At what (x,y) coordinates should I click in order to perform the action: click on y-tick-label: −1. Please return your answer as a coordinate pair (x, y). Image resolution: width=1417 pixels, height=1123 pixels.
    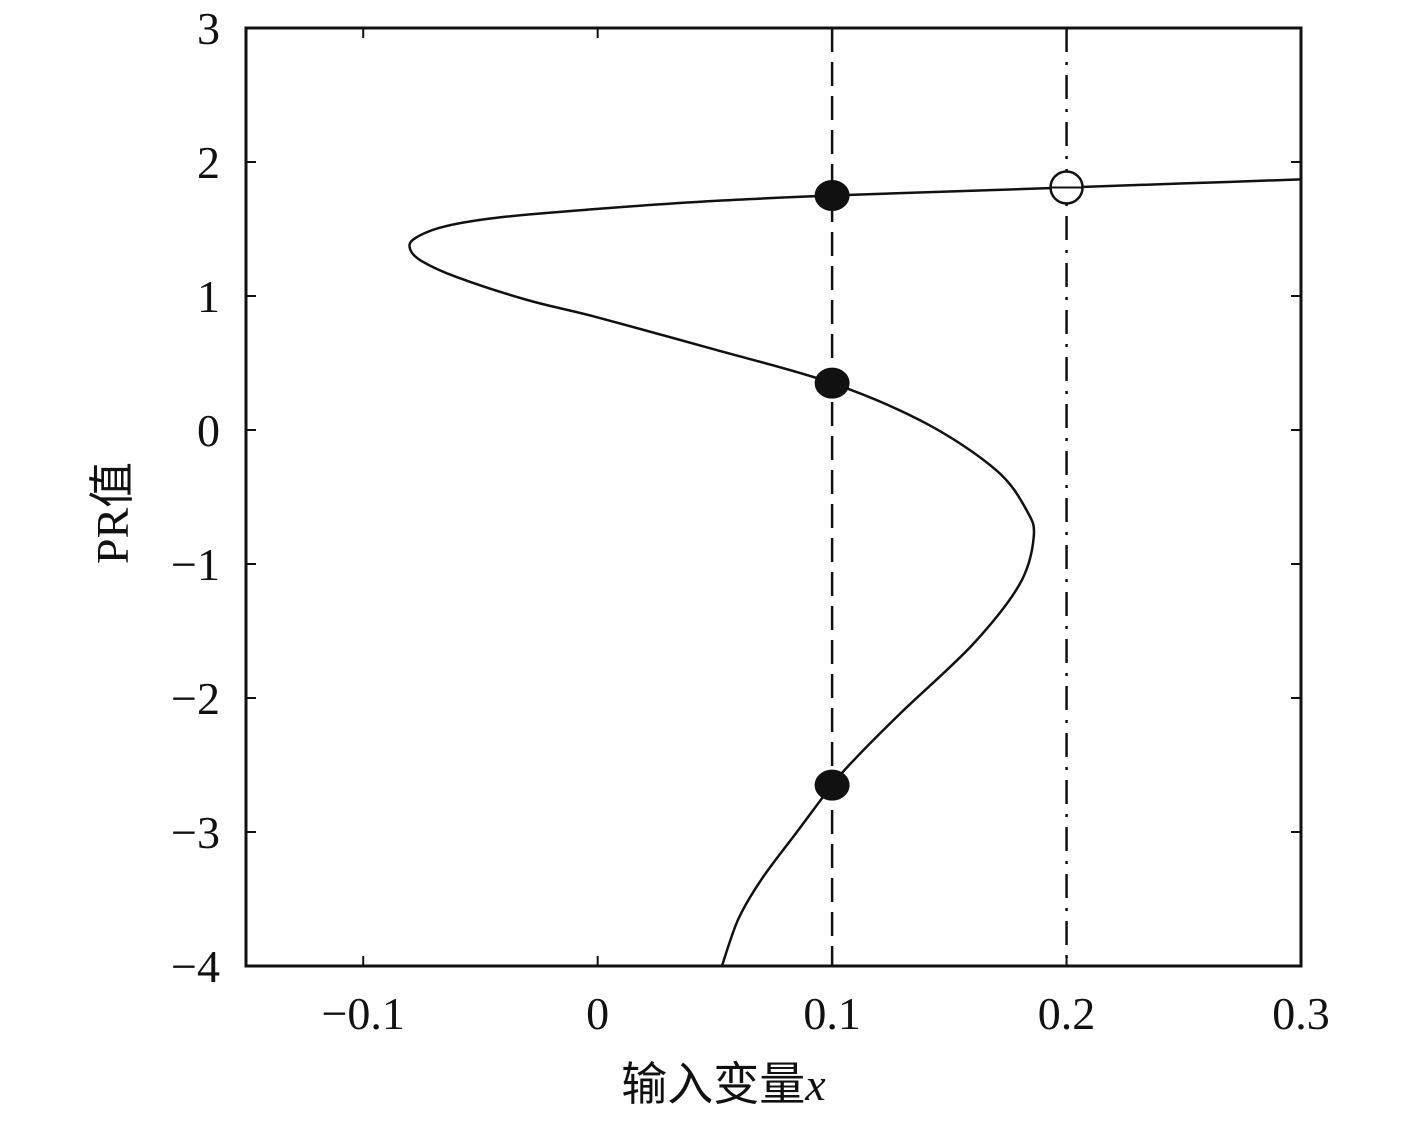
    Looking at the image, I should click on (195, 564).